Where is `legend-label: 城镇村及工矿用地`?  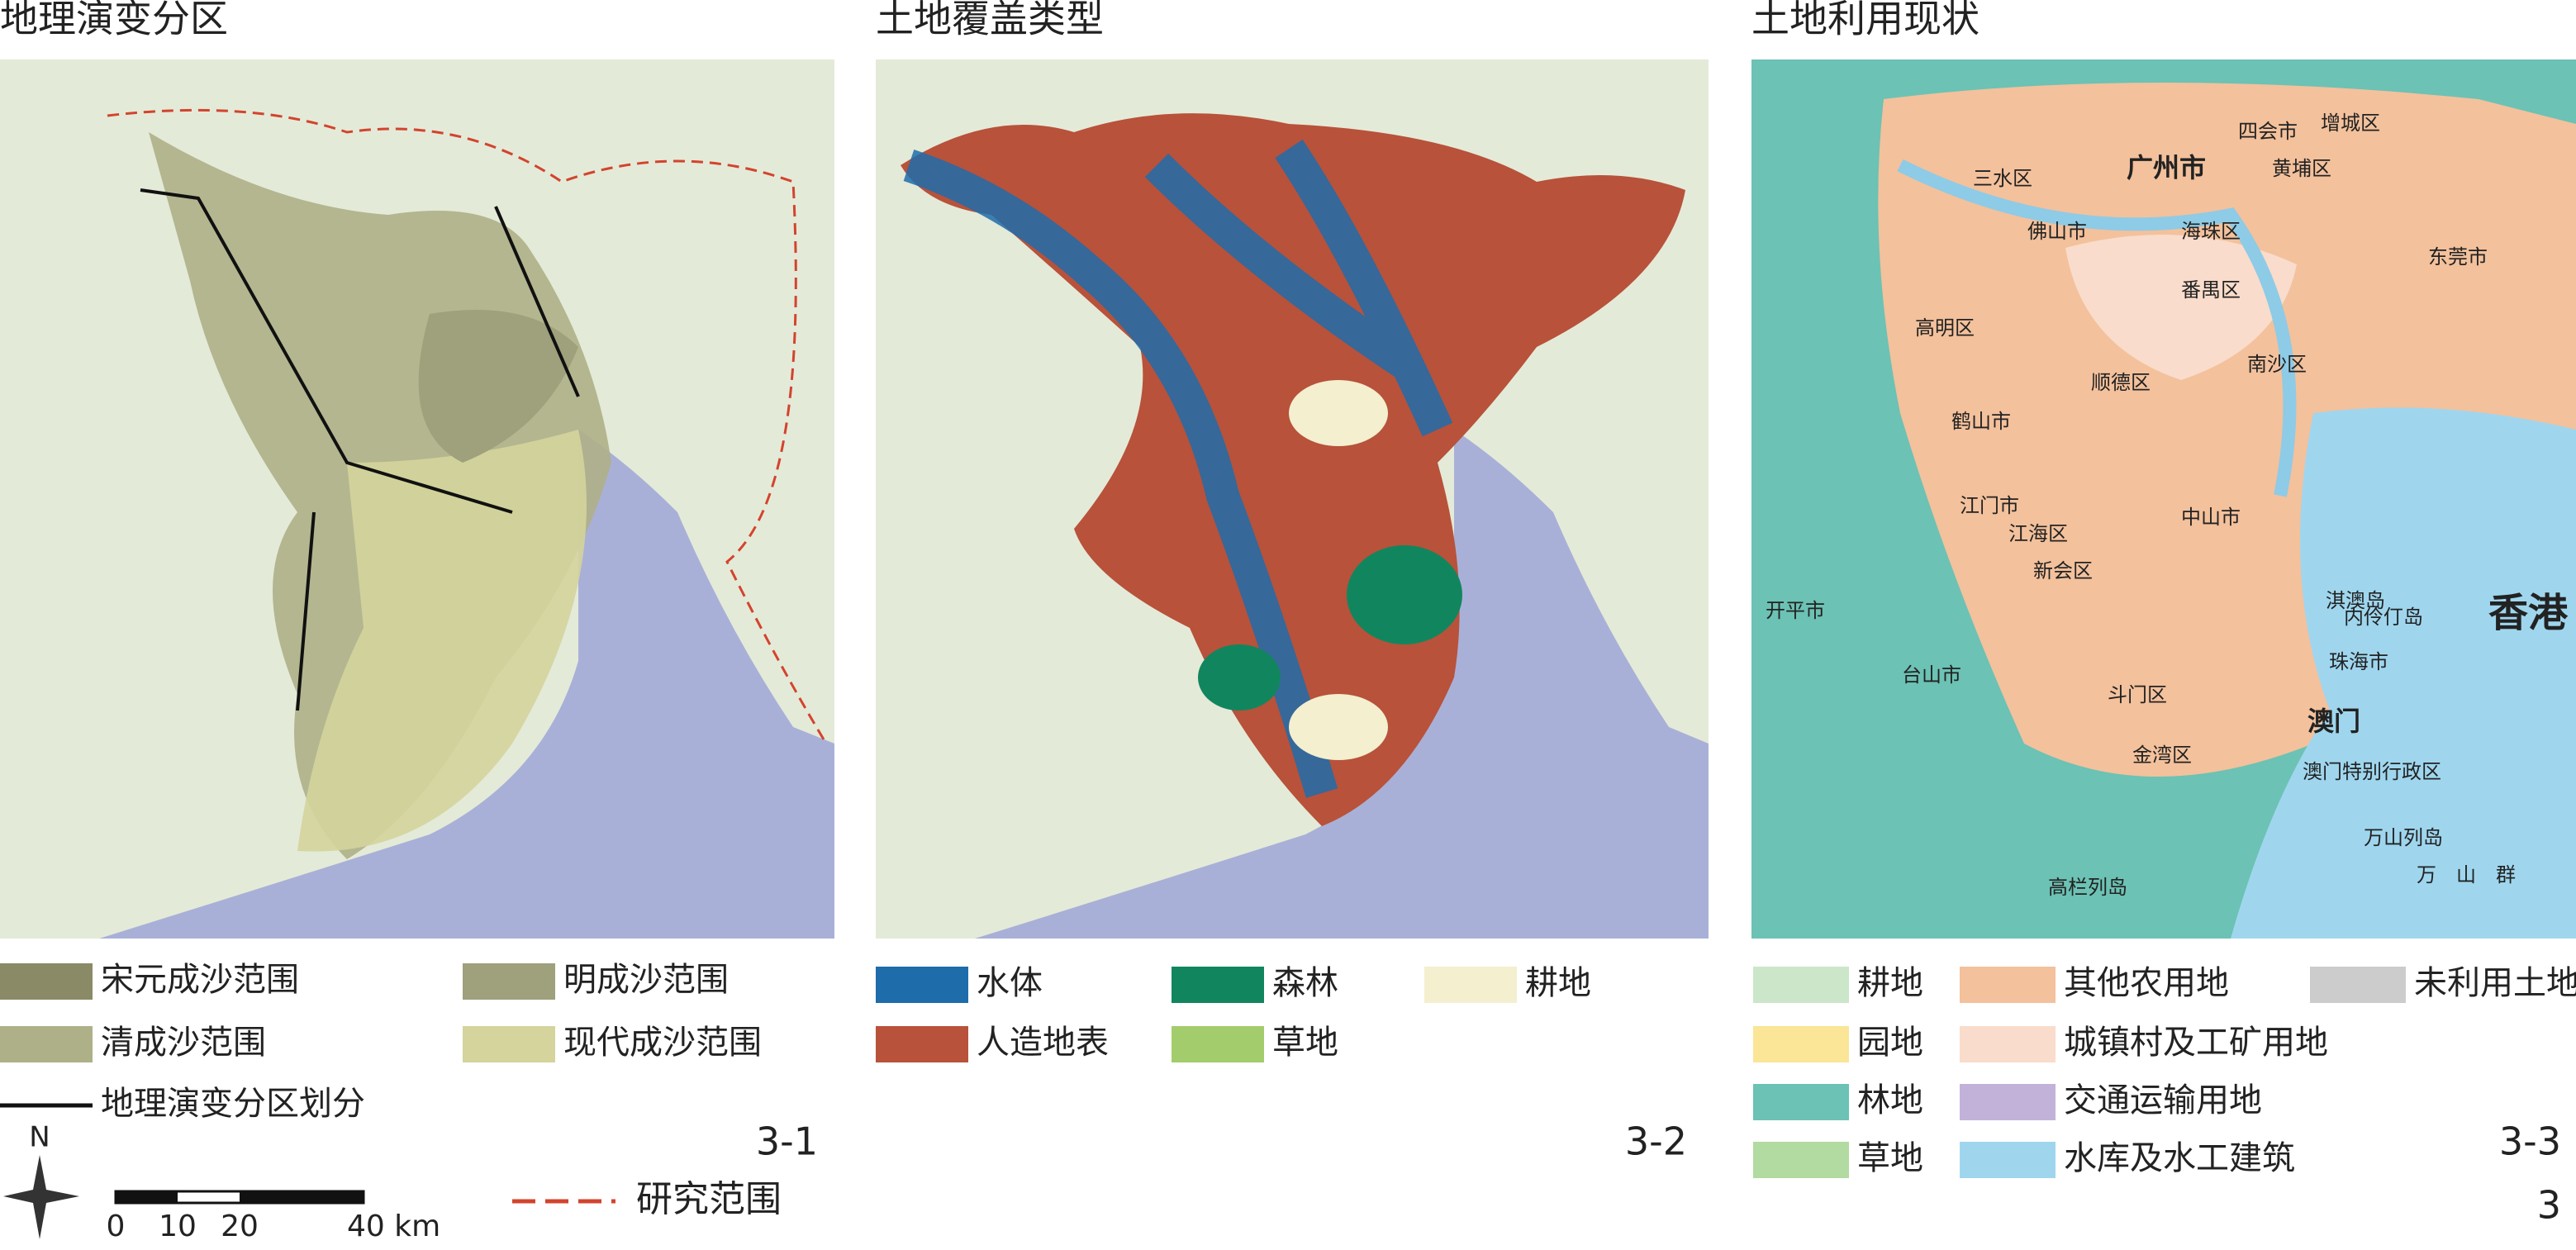
legend-label: 城镇村及工矿用地 is located at coordinates (2196, 1043).